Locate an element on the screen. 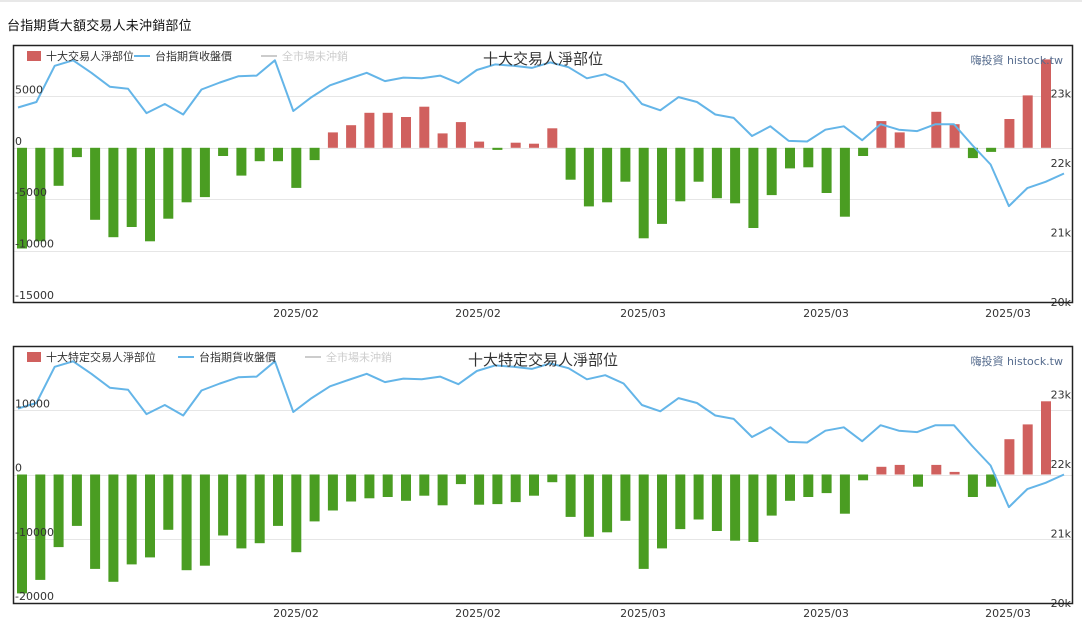  left-axis-tick-label: 5000 is located at coordinates (29, 89).